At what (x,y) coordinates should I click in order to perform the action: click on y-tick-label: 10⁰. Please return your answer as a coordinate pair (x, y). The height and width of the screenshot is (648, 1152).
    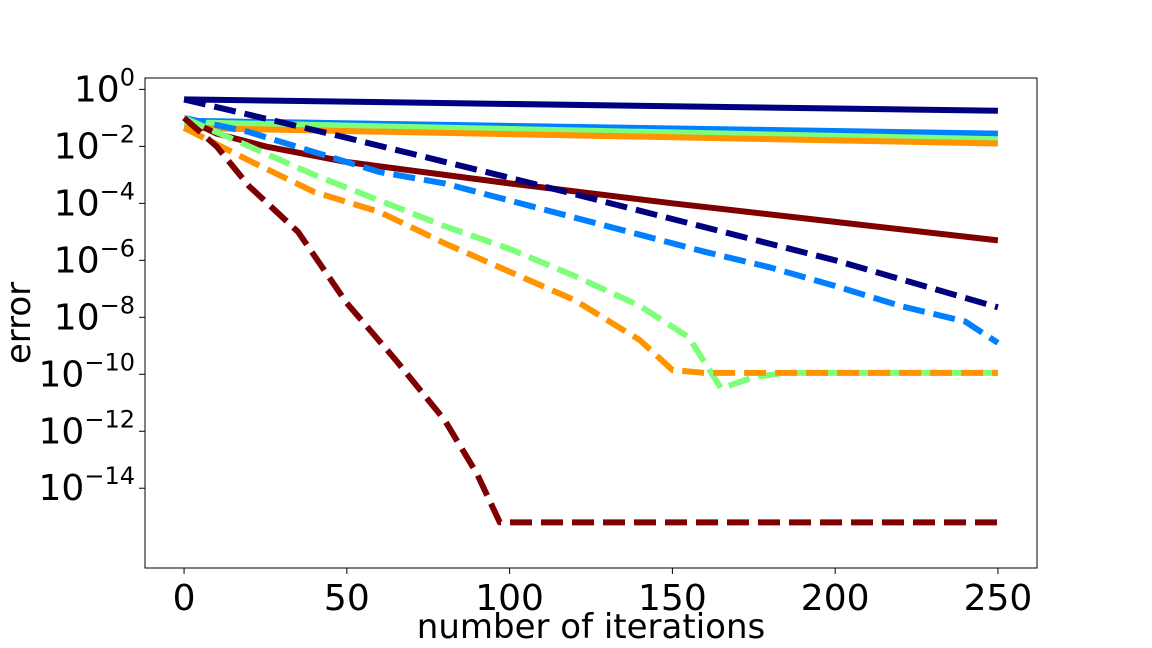
    Looking at the image, I should click on (104, 86).